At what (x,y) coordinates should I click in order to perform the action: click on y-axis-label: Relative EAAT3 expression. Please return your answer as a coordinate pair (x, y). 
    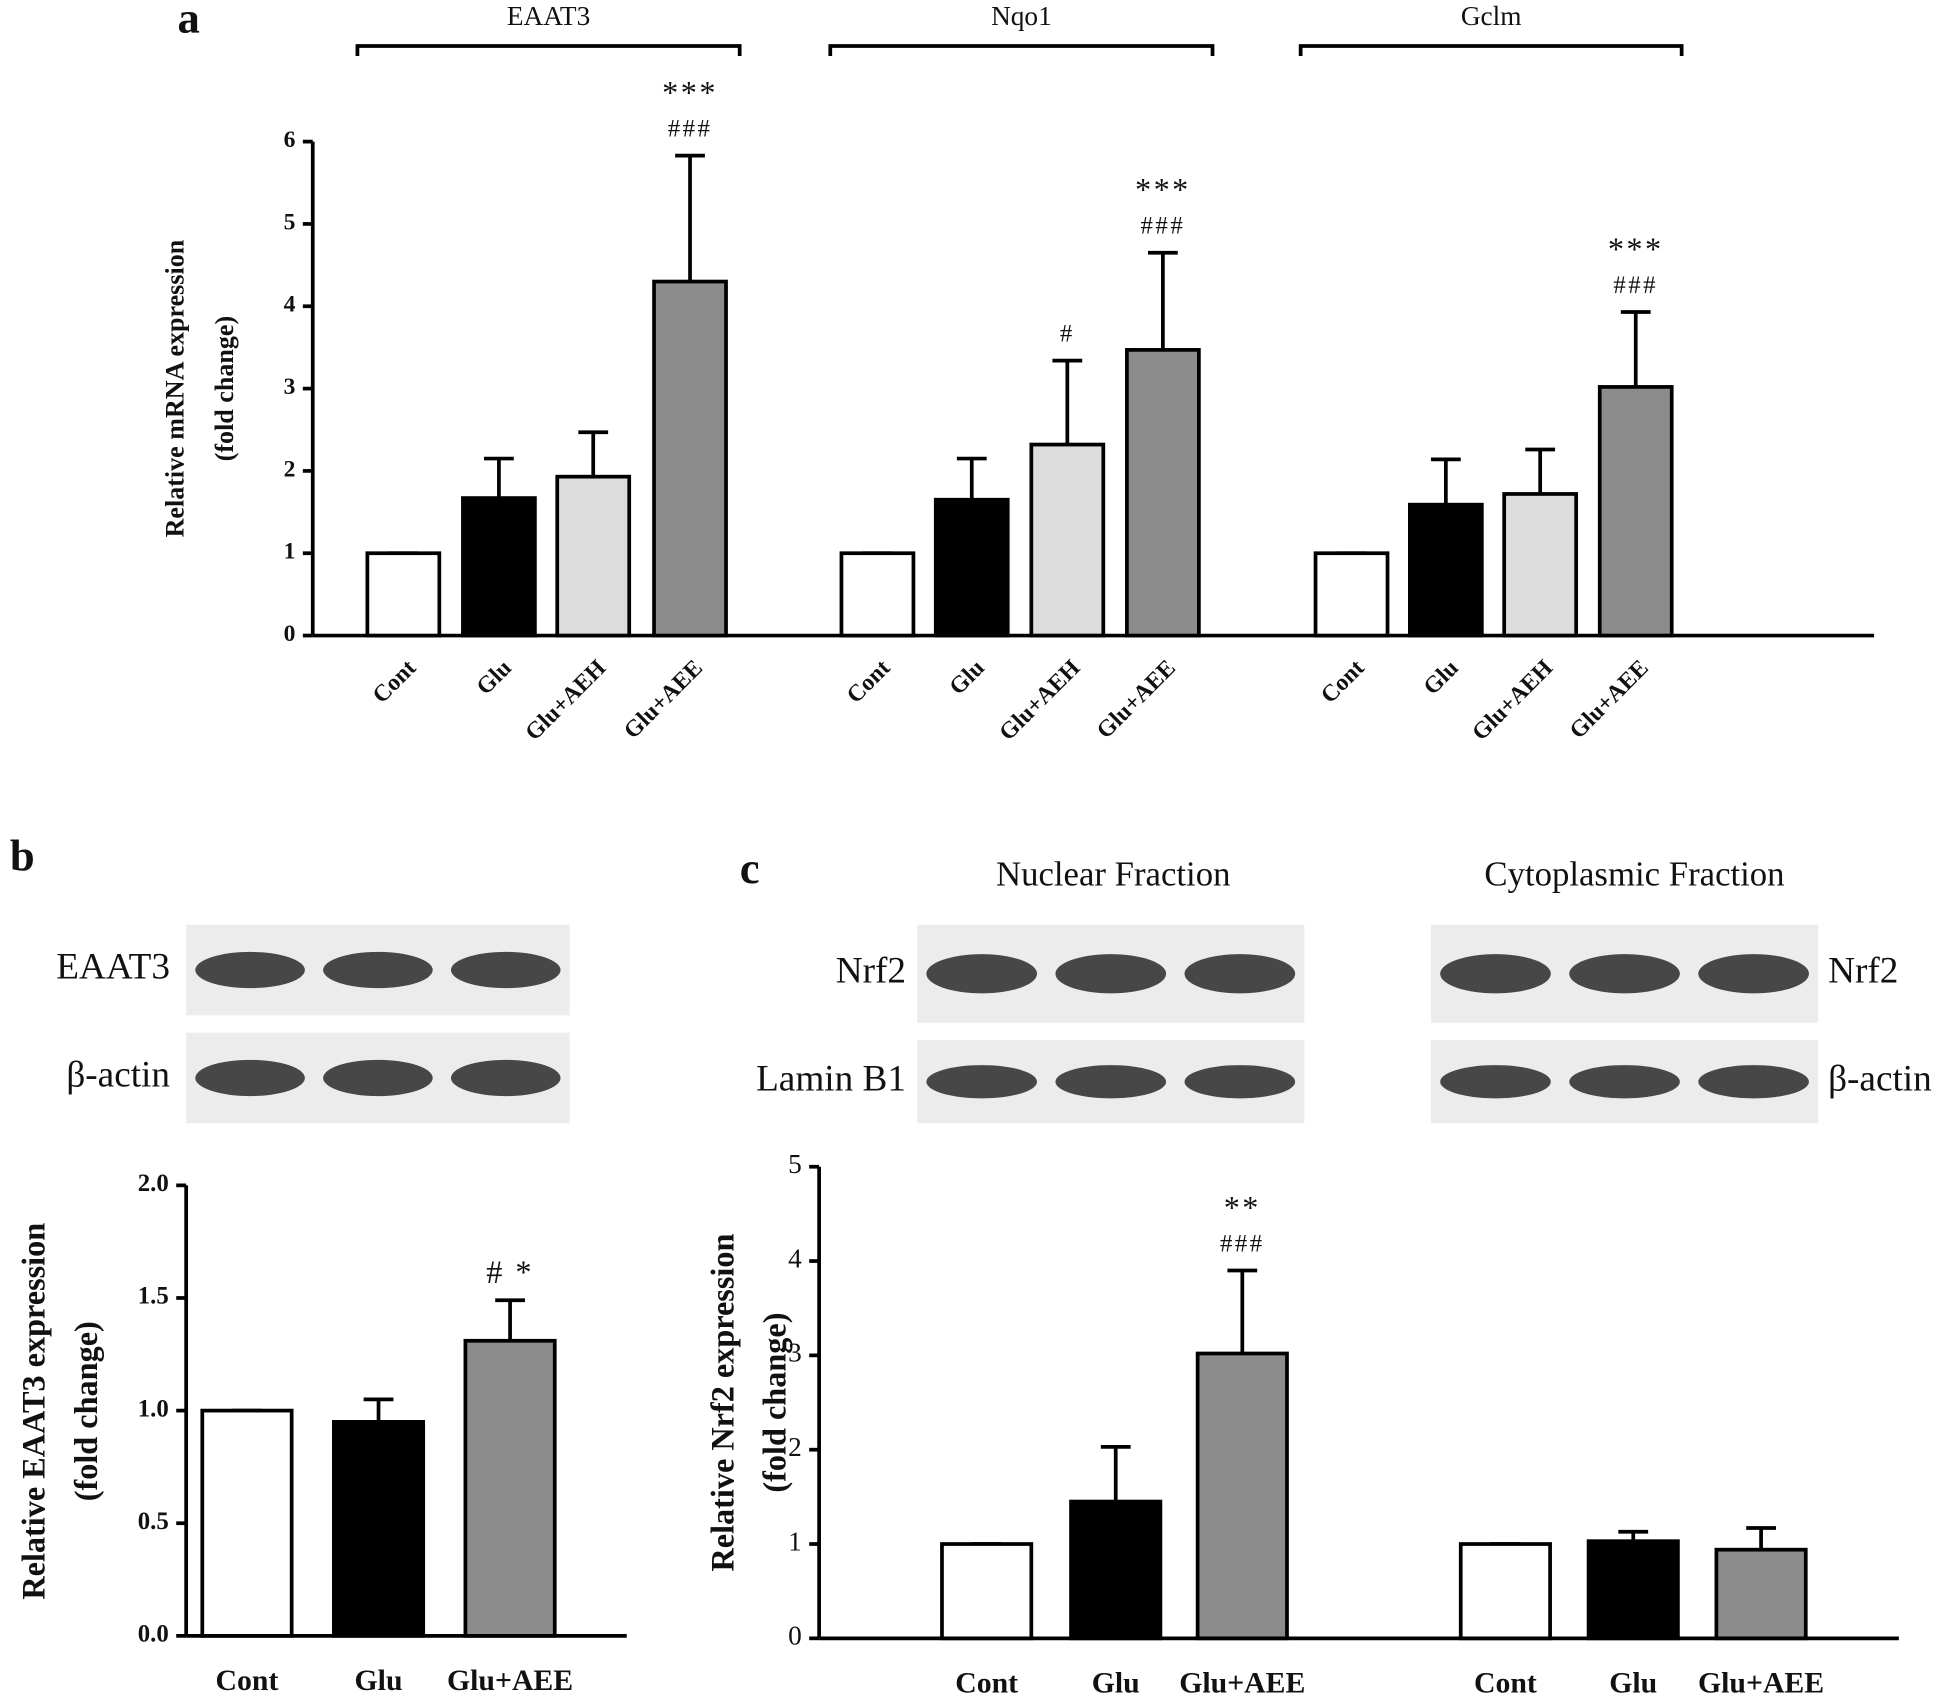
    Looking at the image, I should click on (34, 1411).